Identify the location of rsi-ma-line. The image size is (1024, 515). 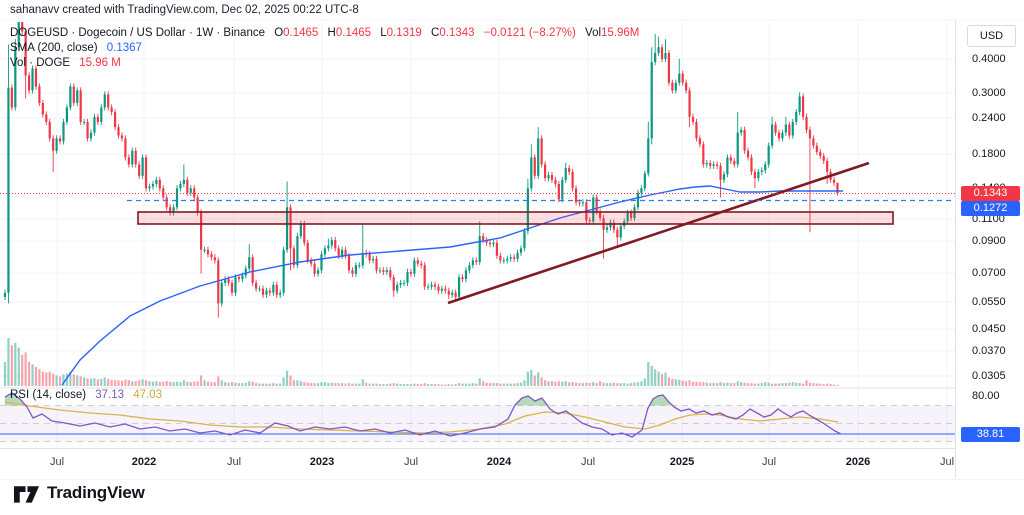
(421, 417).